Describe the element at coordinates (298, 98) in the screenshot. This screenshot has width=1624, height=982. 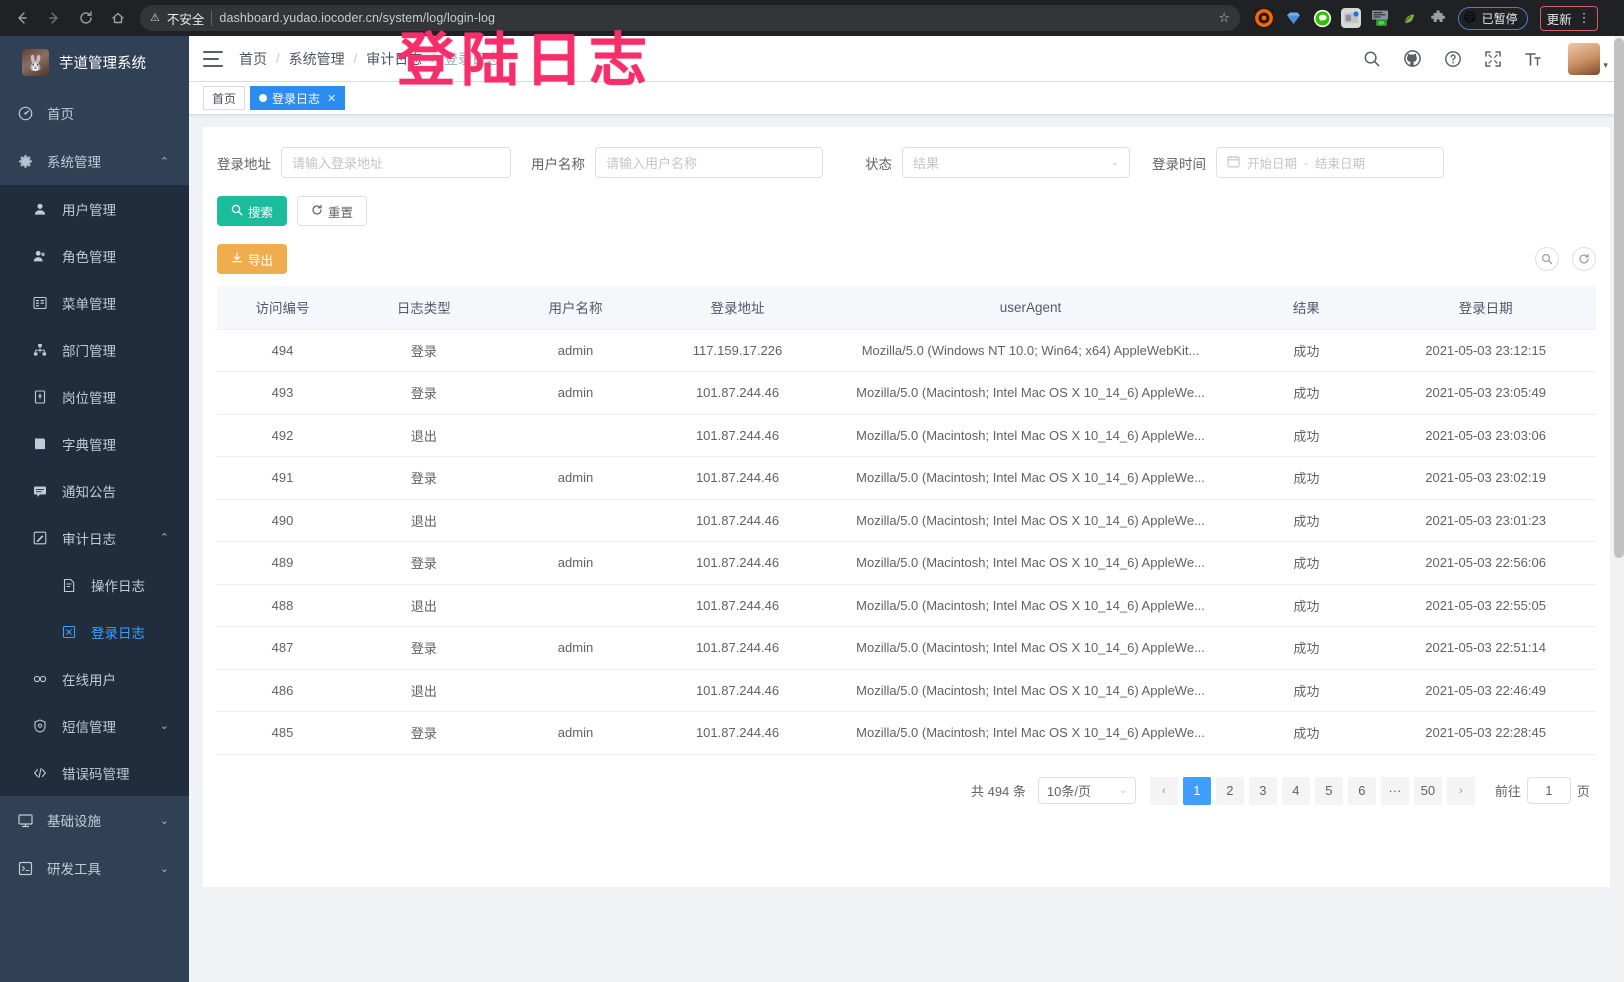
I see `tag-login-log: 登录日志 ✕` at that location.